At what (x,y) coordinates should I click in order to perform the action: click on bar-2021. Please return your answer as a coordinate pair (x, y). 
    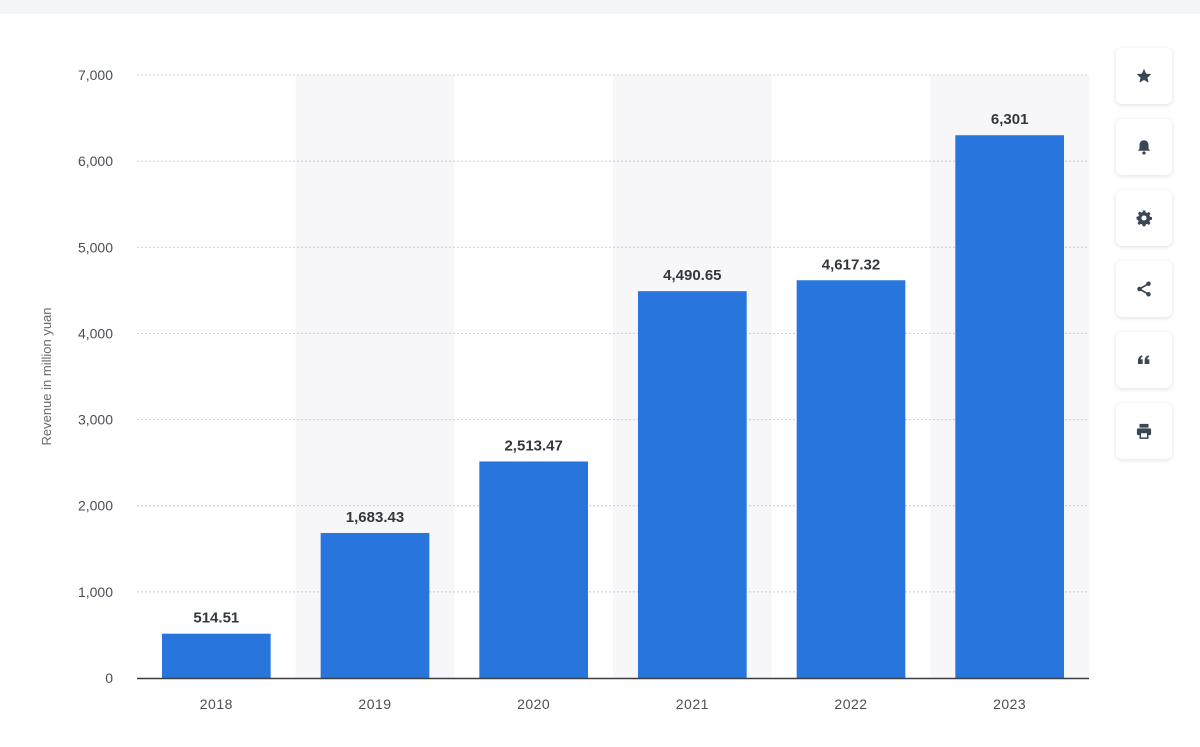
    Looking at the image, I should click on (692, 484).